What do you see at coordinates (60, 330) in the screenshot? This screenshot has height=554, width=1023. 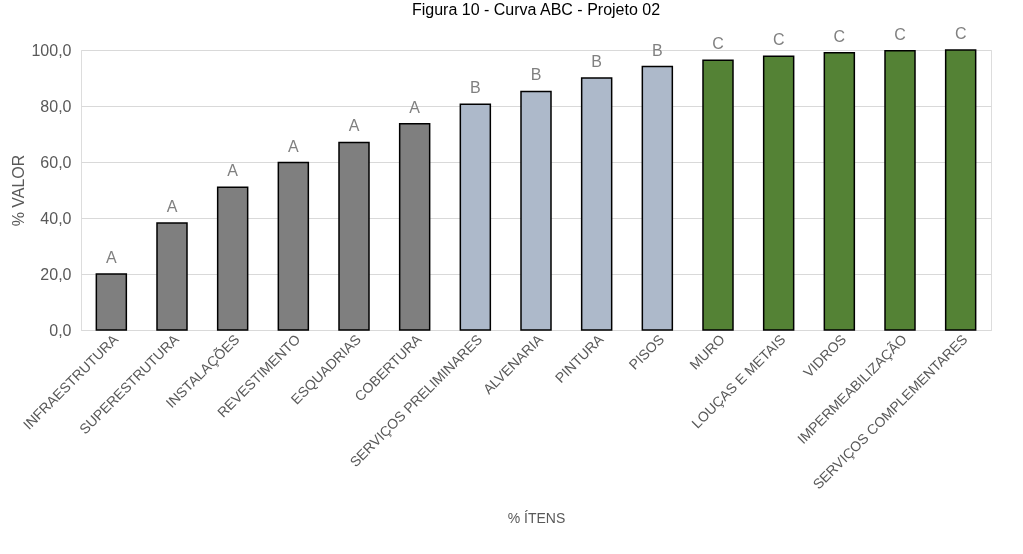 I see `y-tick-label: 0,0` at bounding box center [60, 330].